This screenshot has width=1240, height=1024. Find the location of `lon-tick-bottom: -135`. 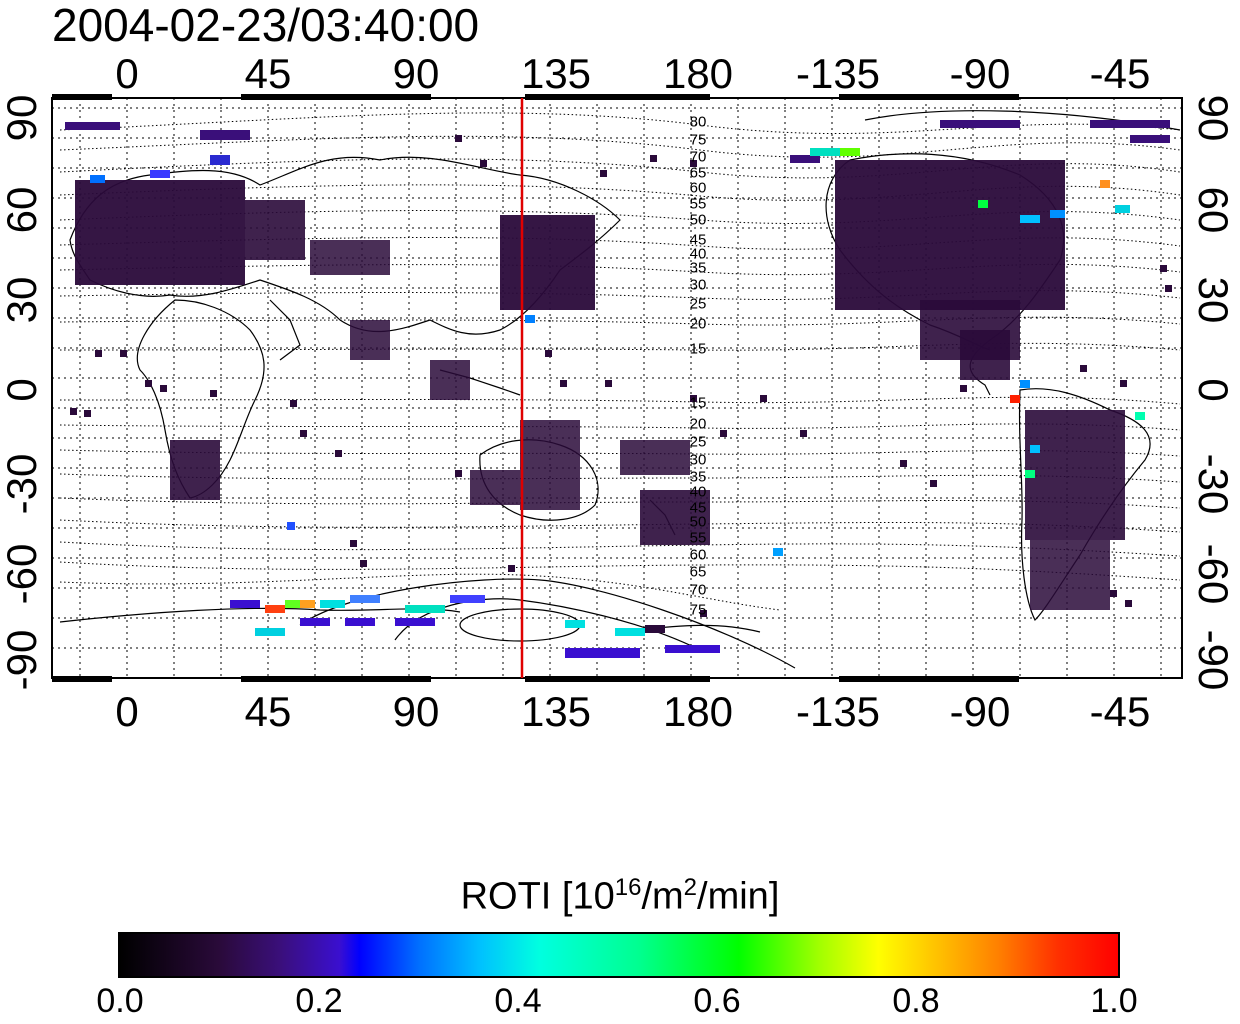

lon-tick-bottom: -135 is located at coordinates (838, 711).